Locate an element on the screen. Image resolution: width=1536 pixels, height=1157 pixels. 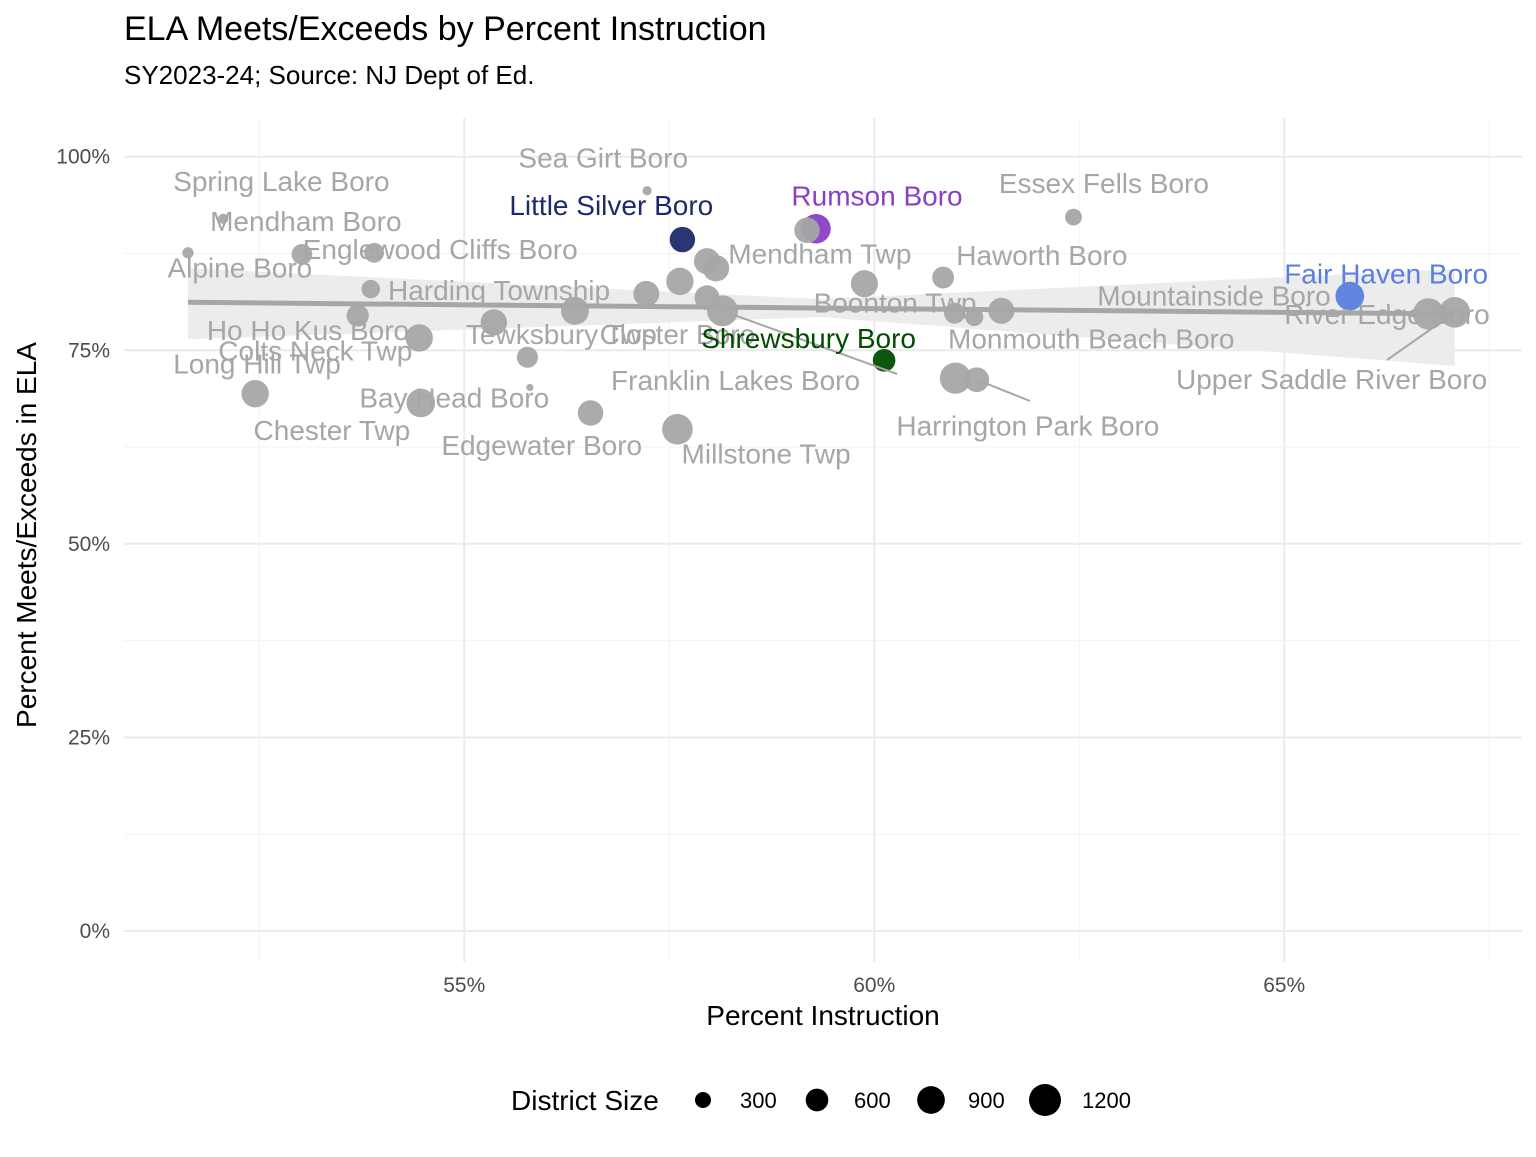
legend-size-label: 300 is located at coordinates (758, 1100).